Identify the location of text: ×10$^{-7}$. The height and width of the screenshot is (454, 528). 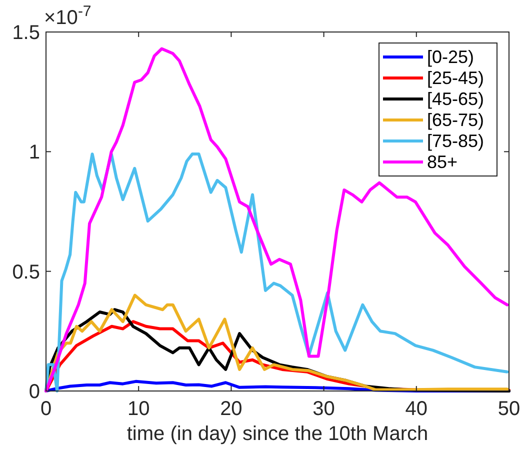
(68, 15).